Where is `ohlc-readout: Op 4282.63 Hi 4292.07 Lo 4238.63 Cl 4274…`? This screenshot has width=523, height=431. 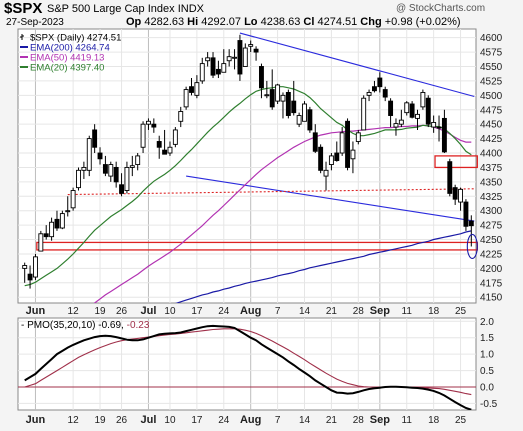 ohlc-readout: Op 4282.63 Hi 4292.07 Lo 4238.63 Cl 4274… is located at coordinates (293, 22).